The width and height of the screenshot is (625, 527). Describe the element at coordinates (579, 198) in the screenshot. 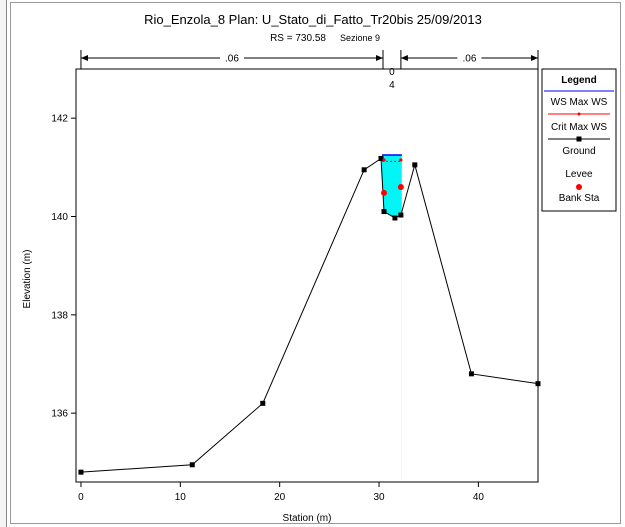

I see `legend-item-bank-label: Bank Sta` at that location.